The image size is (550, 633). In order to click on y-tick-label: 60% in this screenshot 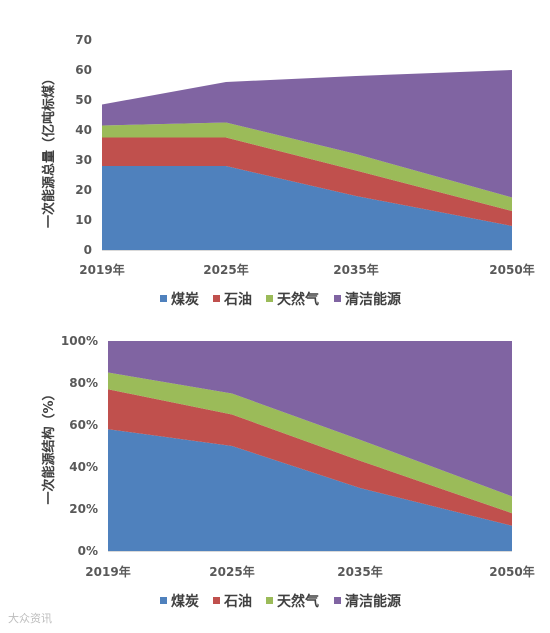, I will do `click(83, 425)`.